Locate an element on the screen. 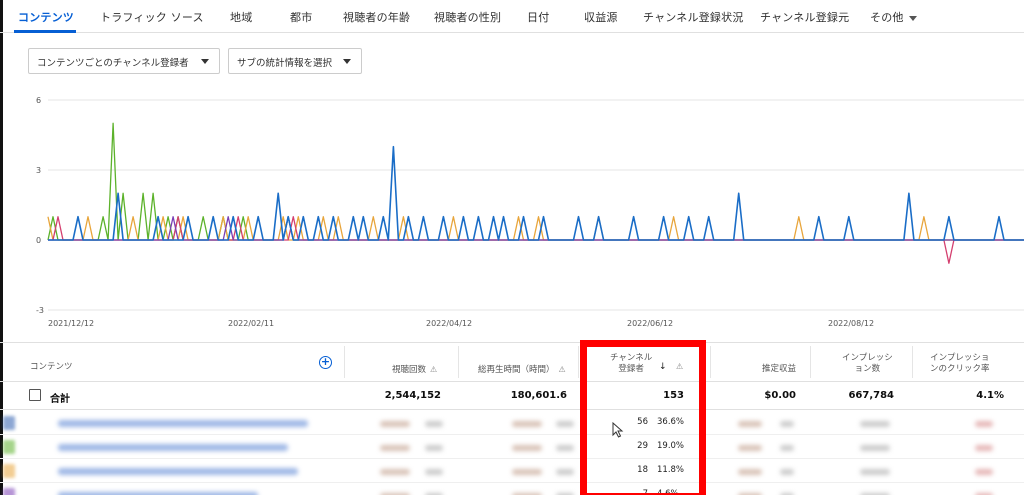 Image resolution: width=1024 pixels, height=495 pixels. col-header-revenue: 推定収益 is located at coordinates (779, 369).